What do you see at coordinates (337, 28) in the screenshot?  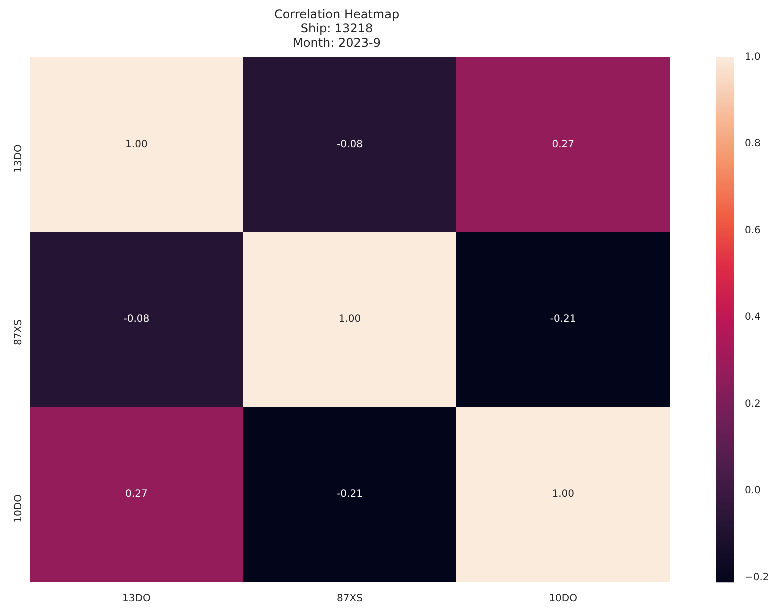 I see `chart-title: Correlation Heatmap Ship: 13218 Month: 2023-9` at bounding box center [337, 28].